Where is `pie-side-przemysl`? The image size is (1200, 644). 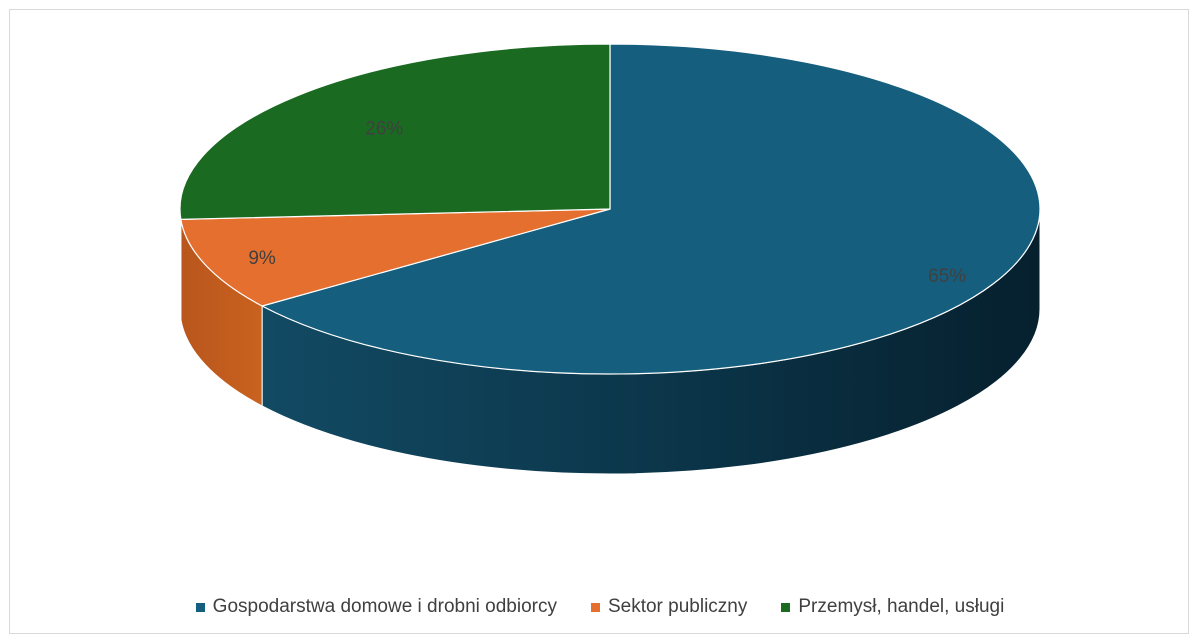
pie-side-przemysl is located at coordinates (180, 264).